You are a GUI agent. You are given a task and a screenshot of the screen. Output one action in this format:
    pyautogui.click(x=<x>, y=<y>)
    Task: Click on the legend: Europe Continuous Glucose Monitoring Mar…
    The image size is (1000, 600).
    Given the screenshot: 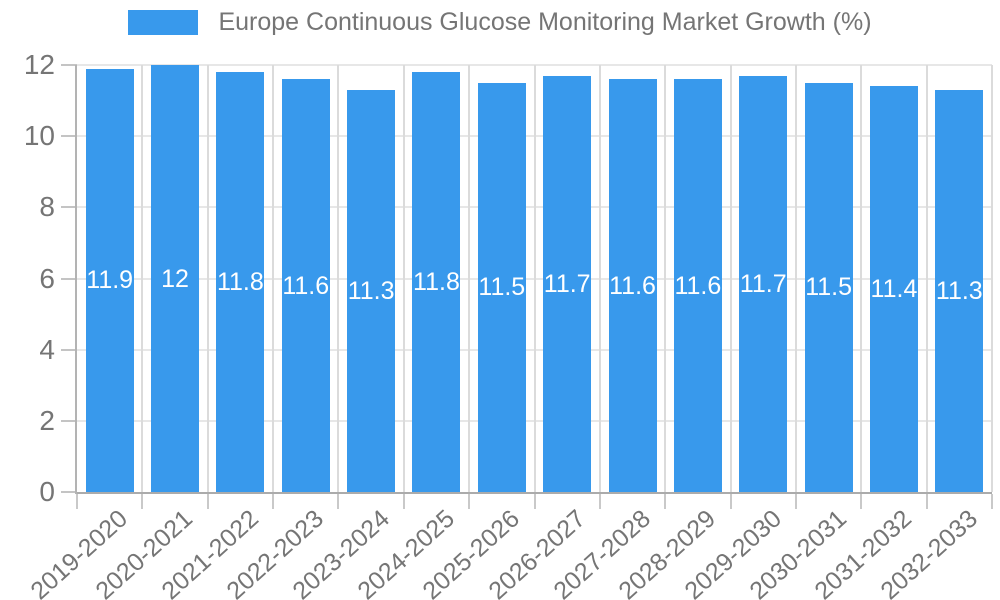 What is the action you would take?
    pyautogui.click(x=500, y=22)
    